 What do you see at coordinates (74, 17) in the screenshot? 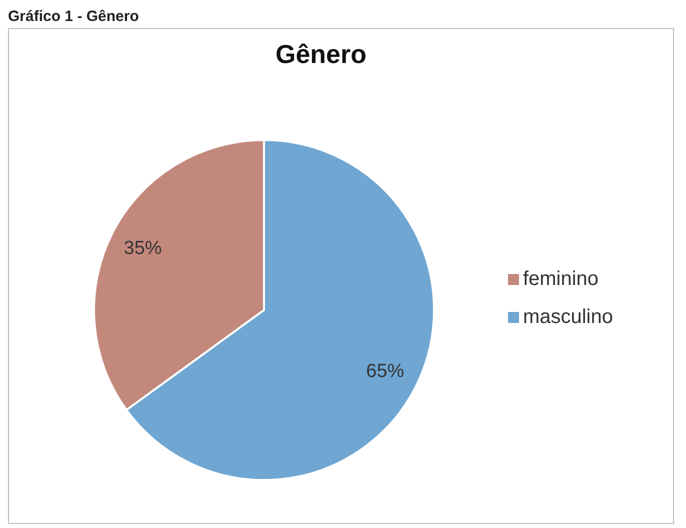
I see `text: Gráfico 1 - Gênero` at bounding box center [74, 17].